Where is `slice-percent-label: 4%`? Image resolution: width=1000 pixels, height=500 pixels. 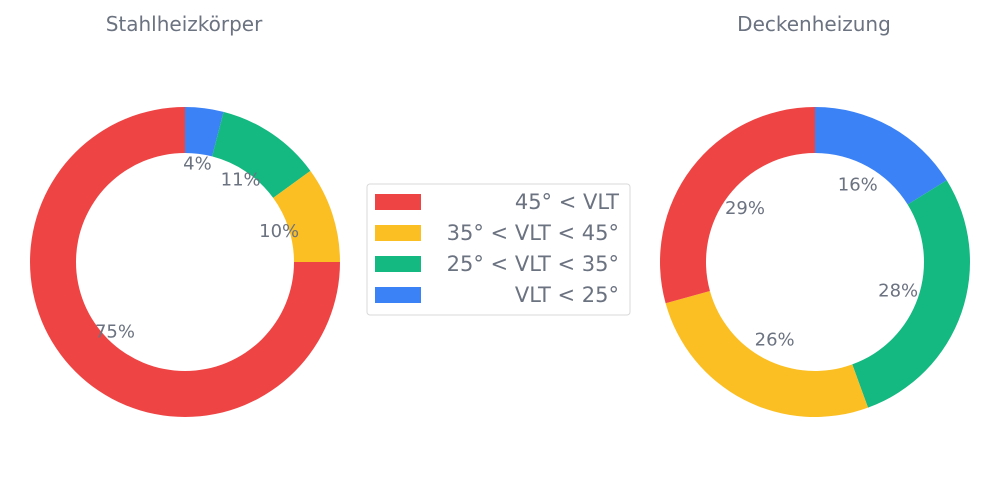 slice-percent-label: 4% is located at coordinates (197, 163).